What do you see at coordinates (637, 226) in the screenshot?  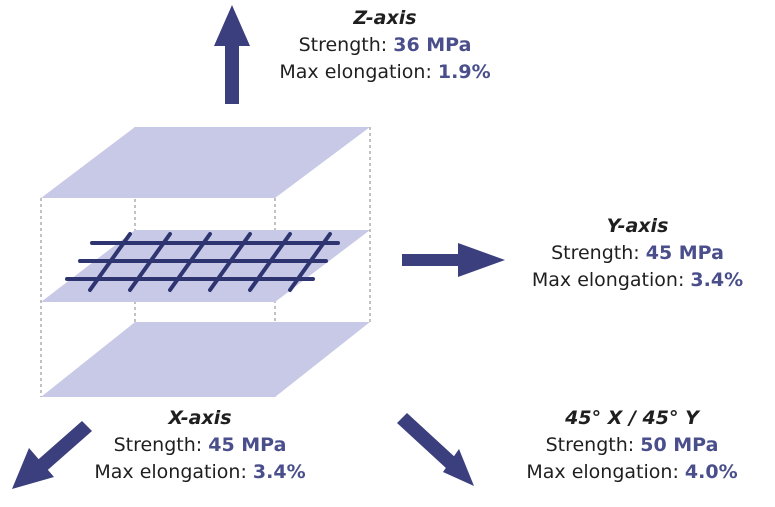 I see `y-axis-title: Y-axis` at bounding box center [637, 226].